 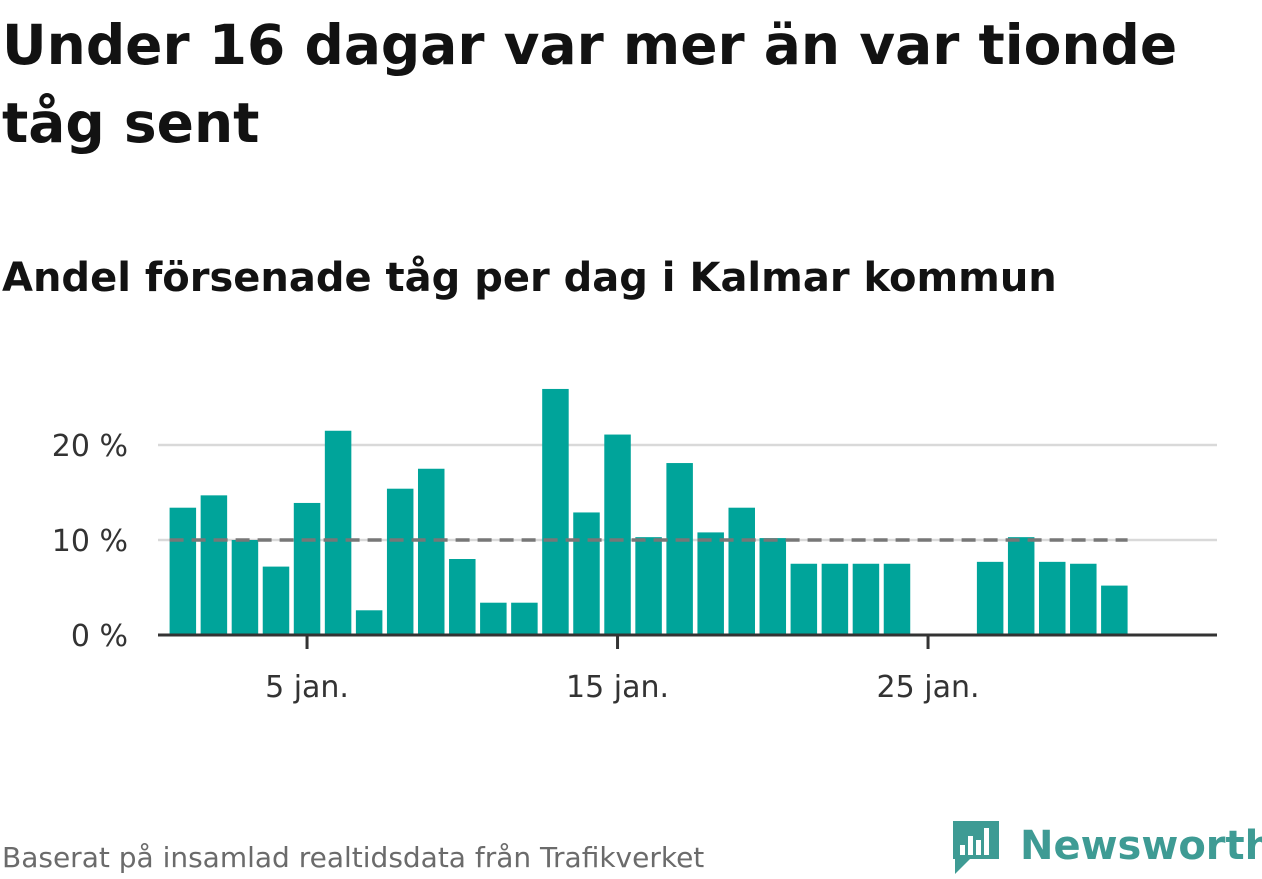 What do you see at coordinates (99, 636) in the screenshot?
I see `y-tick-label: 0 %` at bounding box center [99, 636].